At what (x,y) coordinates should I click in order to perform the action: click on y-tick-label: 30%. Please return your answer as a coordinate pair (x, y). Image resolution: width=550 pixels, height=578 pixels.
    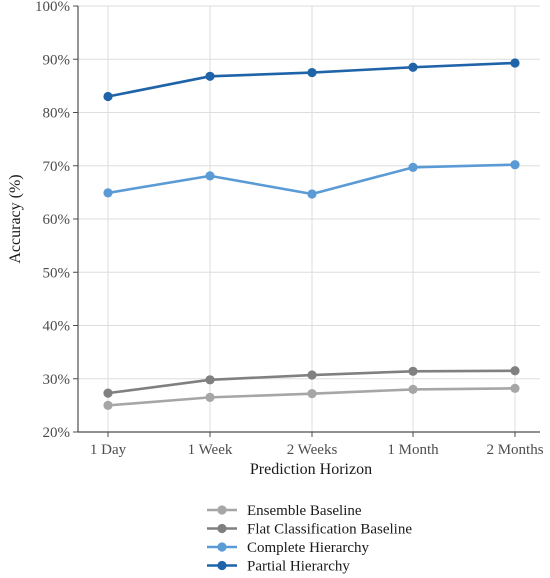
    Looking at the image, I should click on (57, 380).